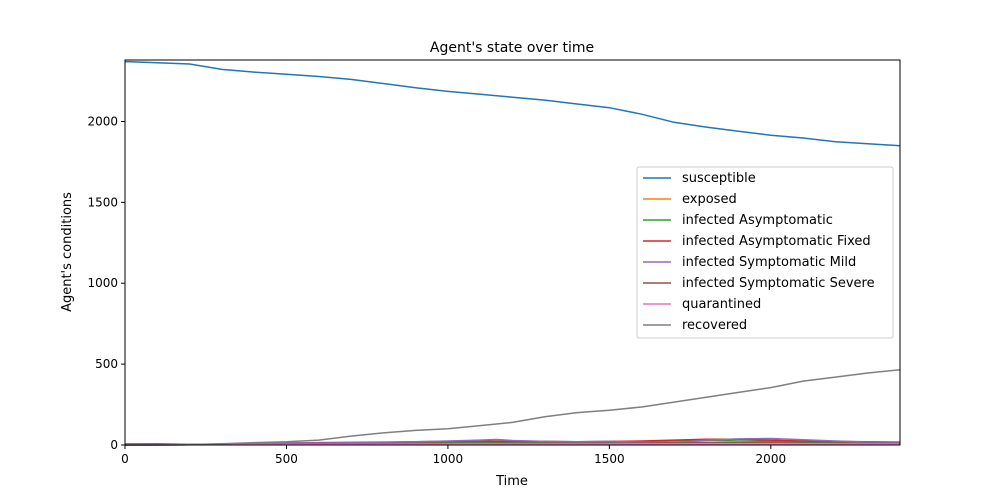 The image size is (1000, 500). What do you see at coordinates (286, 459) in the screenshot?
I see `x-tick-label: 500` at bounding box center [286, 459].